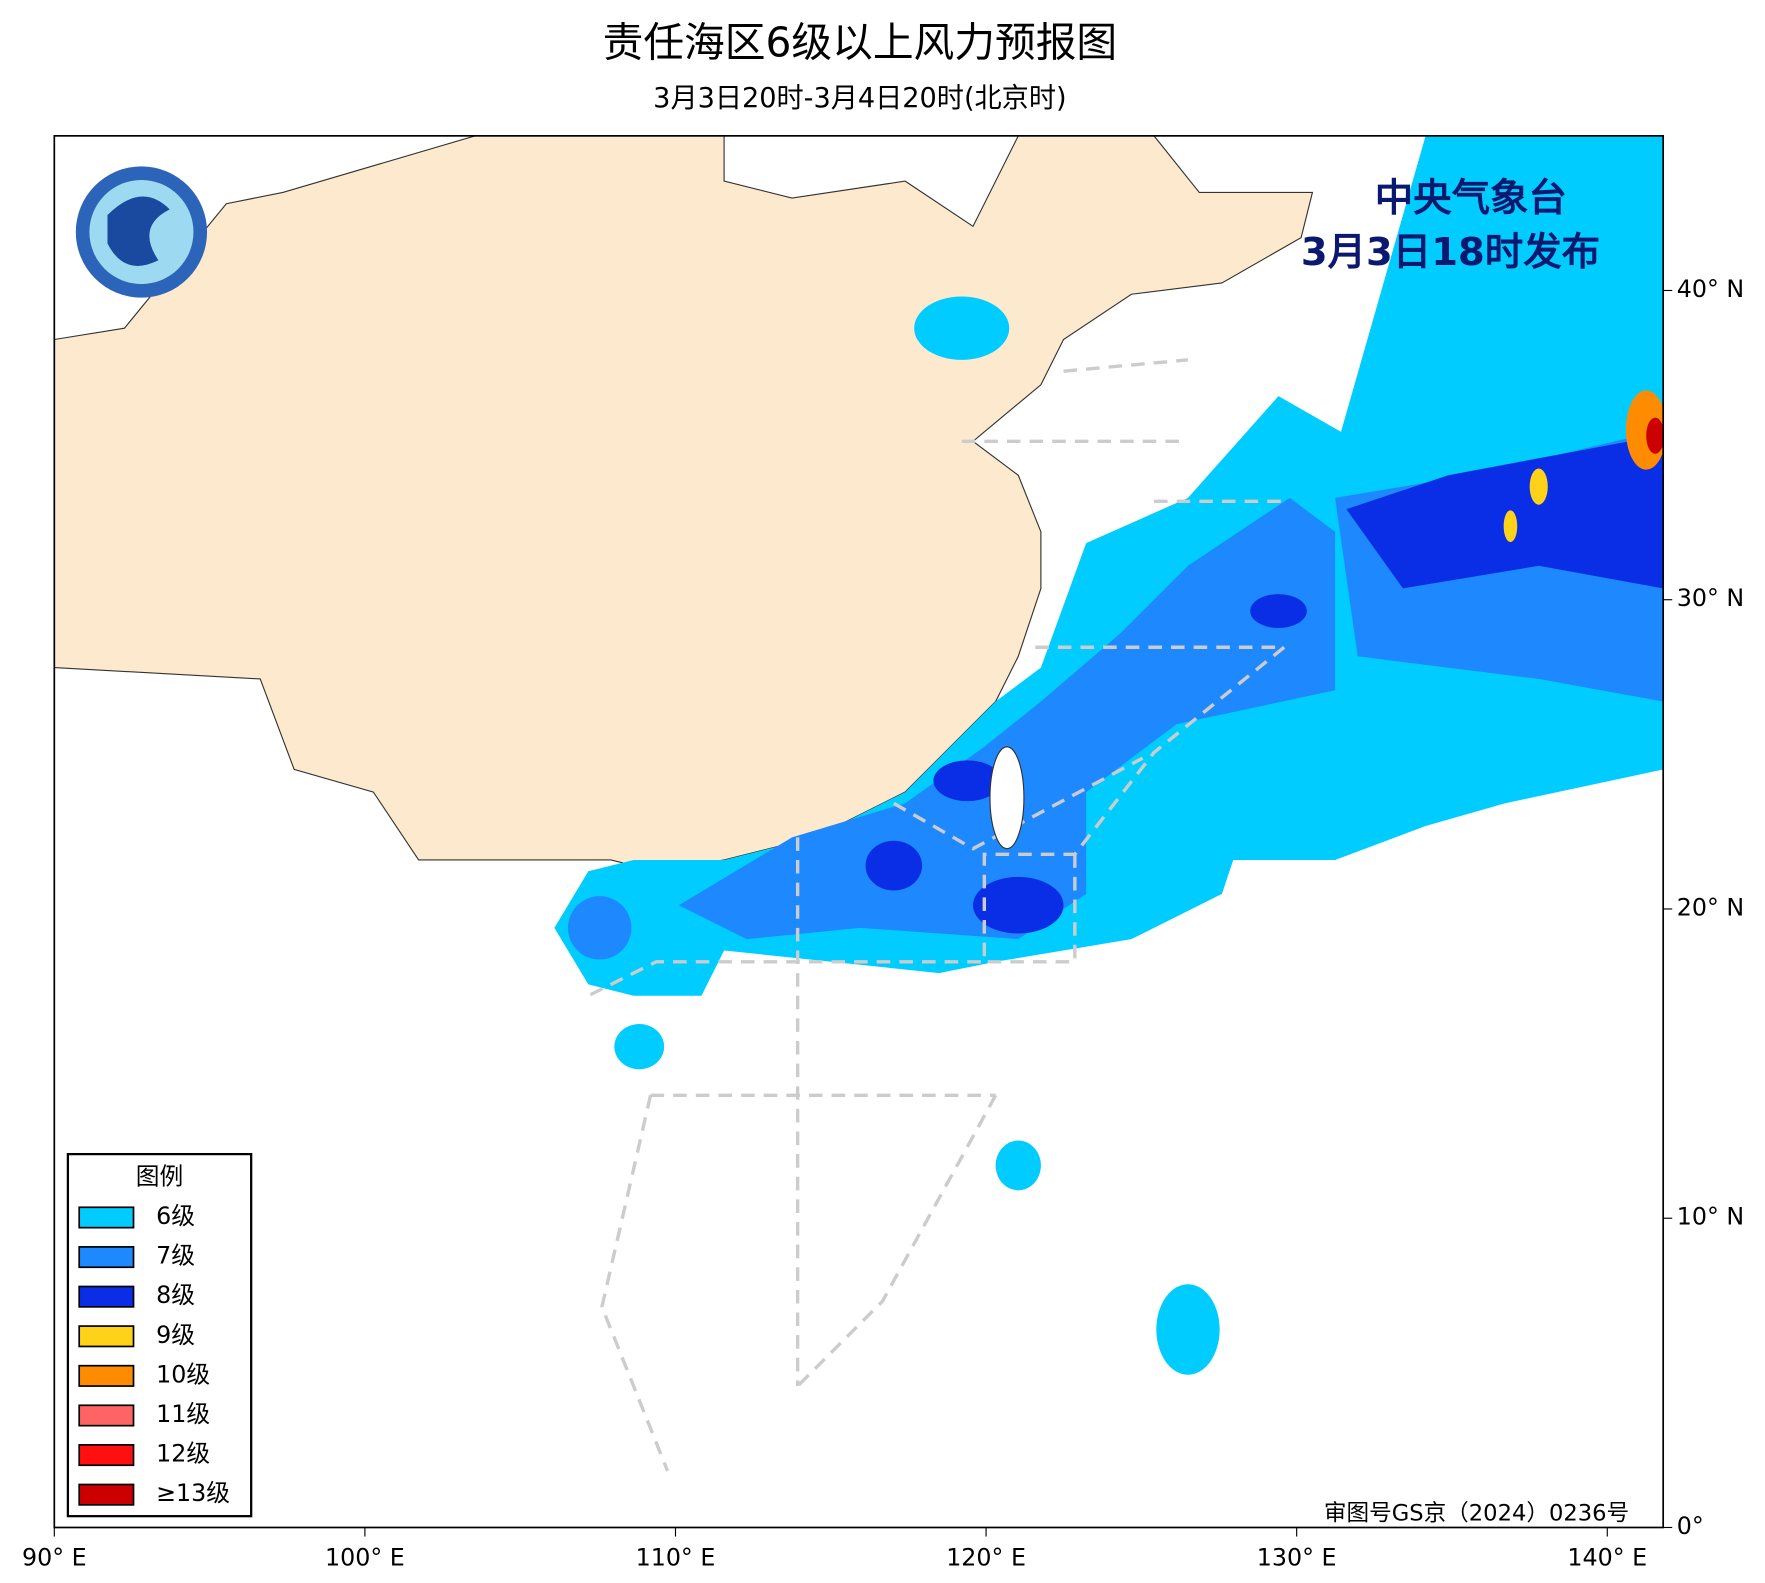  What do you see at coordinates (175, 1295) in the screenshot?
I see `legend-label: 8级` at bounding box center [175, 1295].